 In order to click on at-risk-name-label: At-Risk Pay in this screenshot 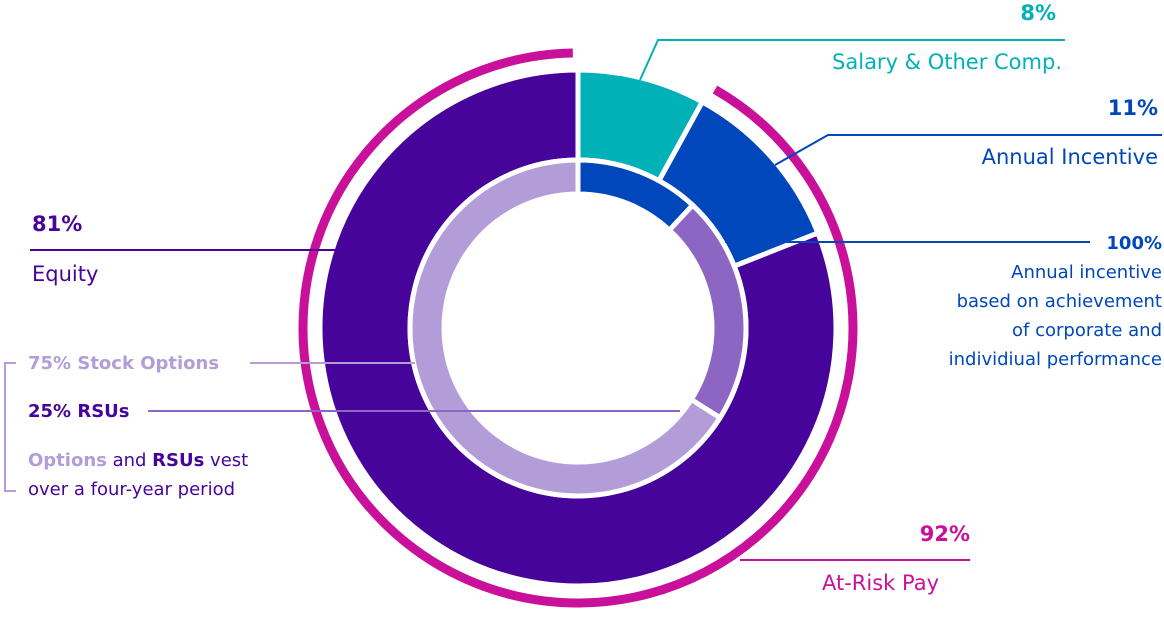, I will do `click(881, 583)`.